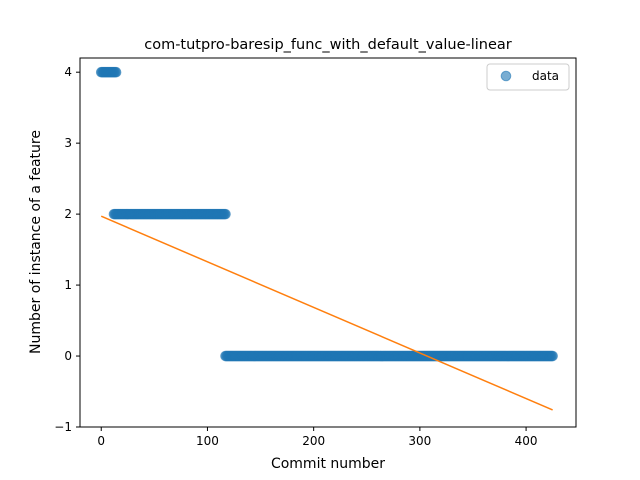  Describe the element at coordinates (328, 464) in the screenshot. I see `x-axis-label: Commit number` at that location.